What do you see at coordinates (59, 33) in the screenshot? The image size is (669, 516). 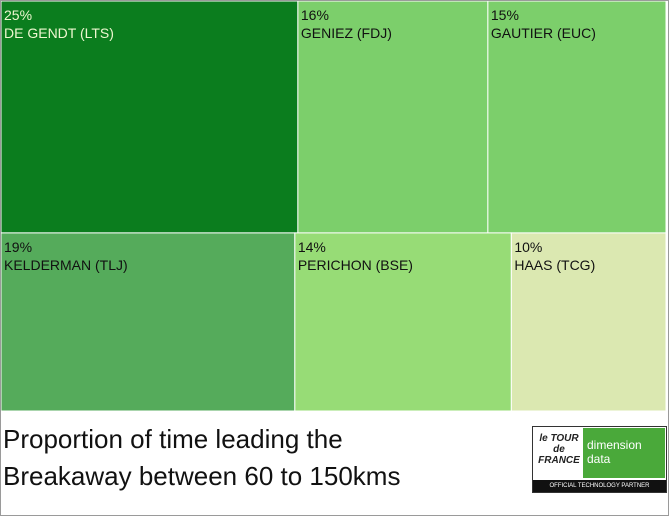 I see `category-label: DE GENDT (LTS)` at bounding box center [59, 33].